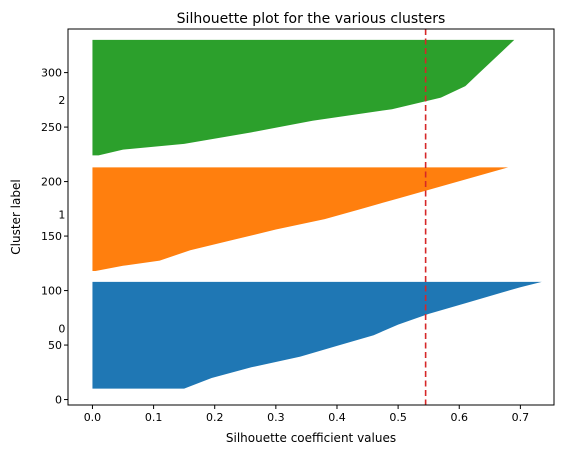  What do you see at coordinates (154, 417) in the screenshot?
I see `x-tick-label: 0.1` at bounding box center [154, 417].